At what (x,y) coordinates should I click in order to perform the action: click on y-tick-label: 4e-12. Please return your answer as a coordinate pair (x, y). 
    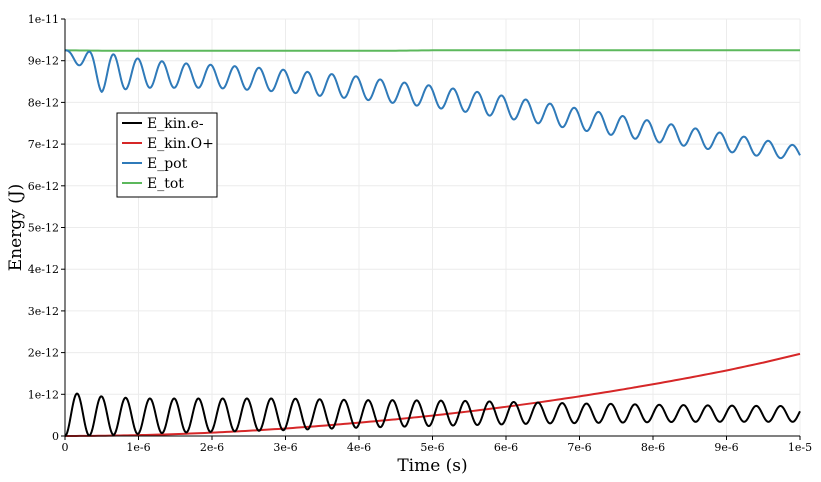
    Looking at the image, I should click on (43, 269).